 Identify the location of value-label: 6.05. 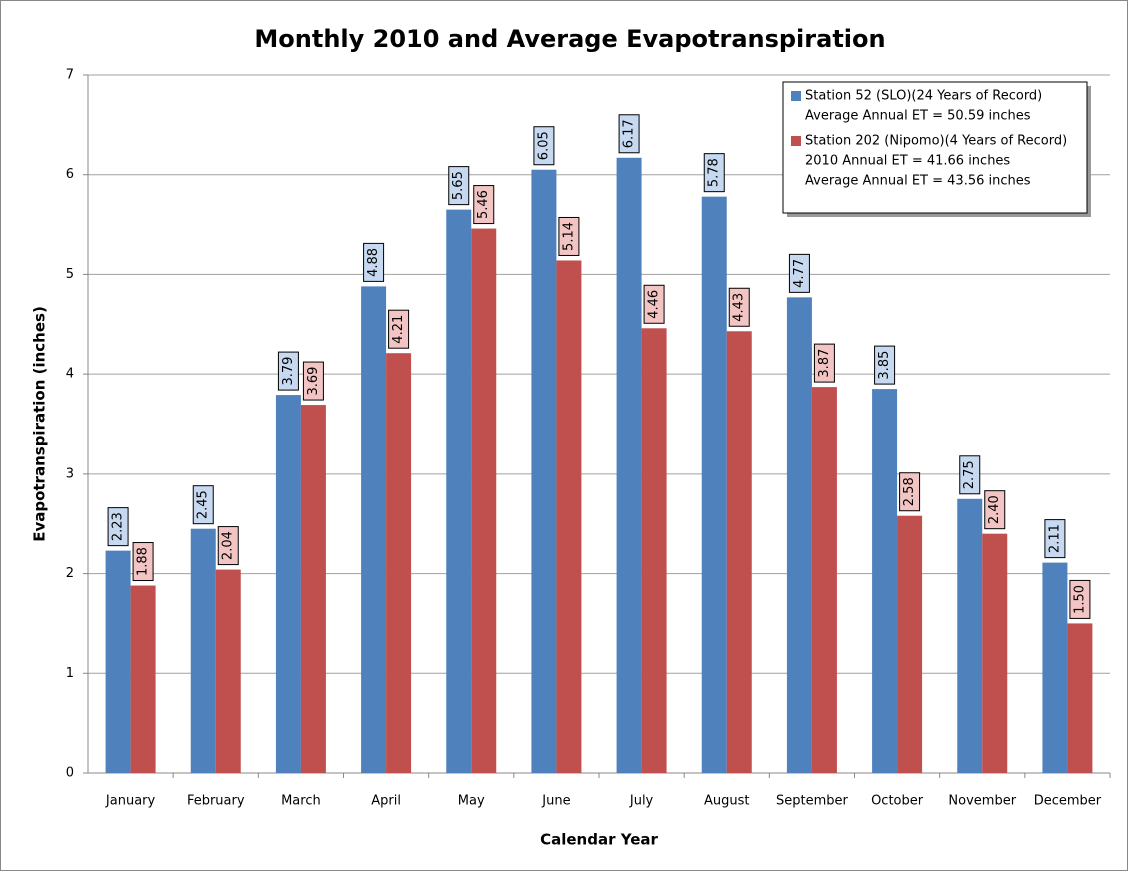
(543, 145).